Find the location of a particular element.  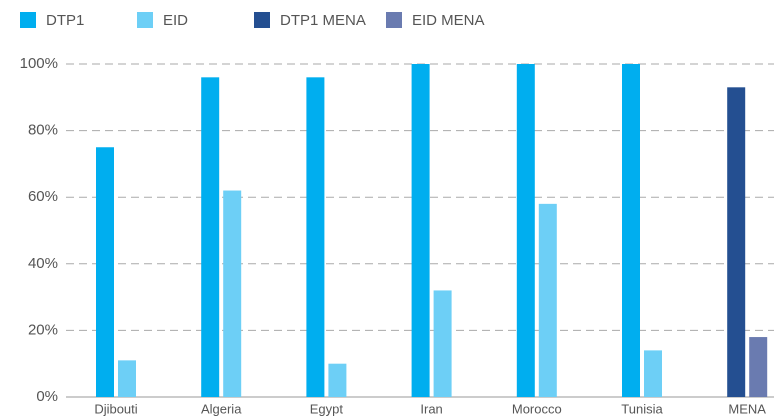

legend-label: DTP1 MENA is located at coordinates (323, 20).